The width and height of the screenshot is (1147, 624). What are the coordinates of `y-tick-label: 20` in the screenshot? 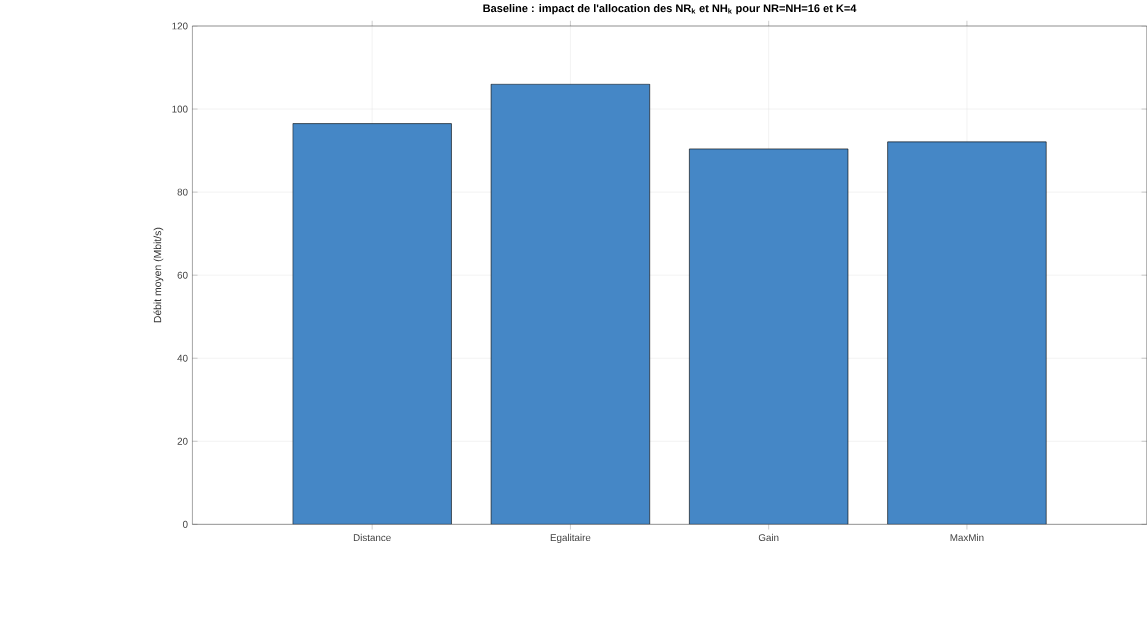 It's located at (182, 441).